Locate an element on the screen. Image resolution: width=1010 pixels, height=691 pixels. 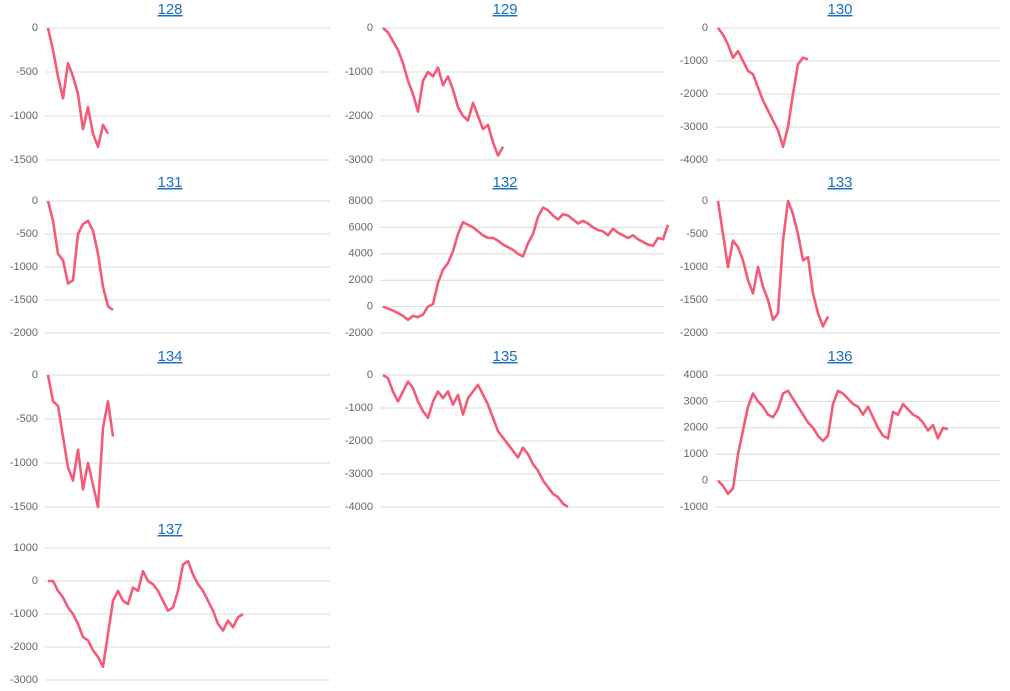
chart-title: 137 is located at coordinates (169, 529).